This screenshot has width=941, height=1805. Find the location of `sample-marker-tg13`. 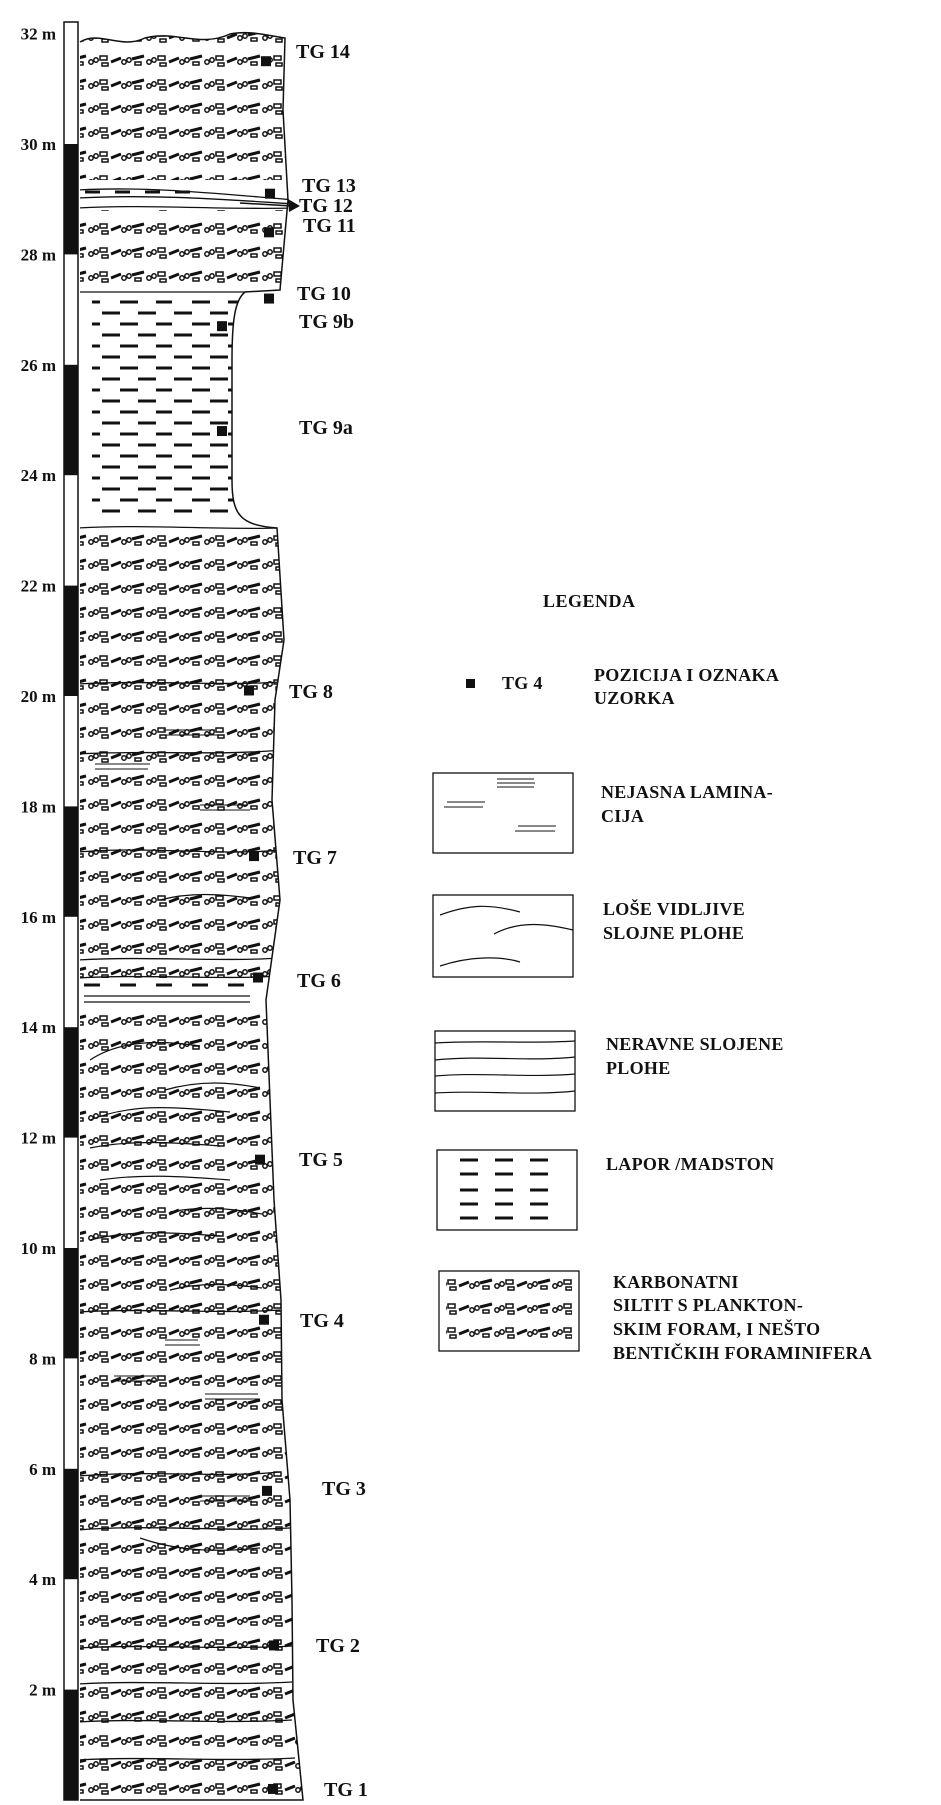

sample-marker-tg13 is located at coordinates (270, 193).